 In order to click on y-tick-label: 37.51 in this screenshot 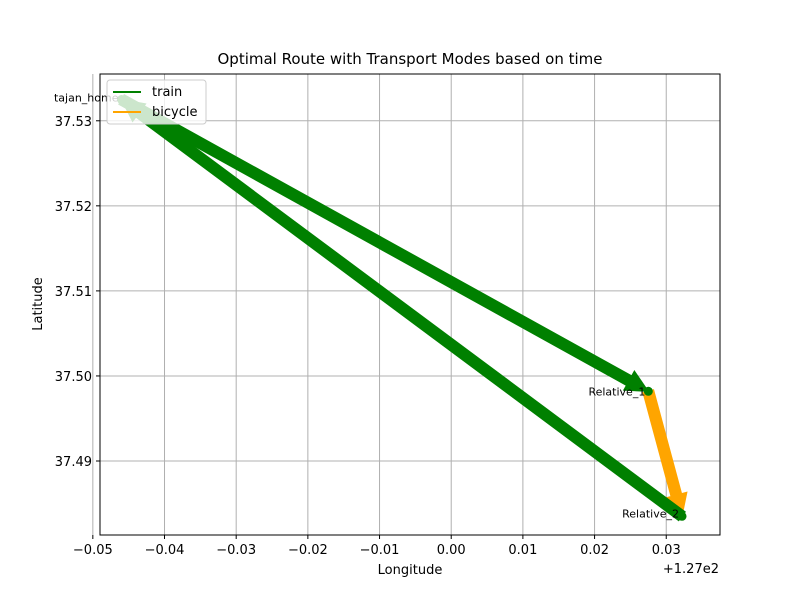, I will do `click(73, 292)`.